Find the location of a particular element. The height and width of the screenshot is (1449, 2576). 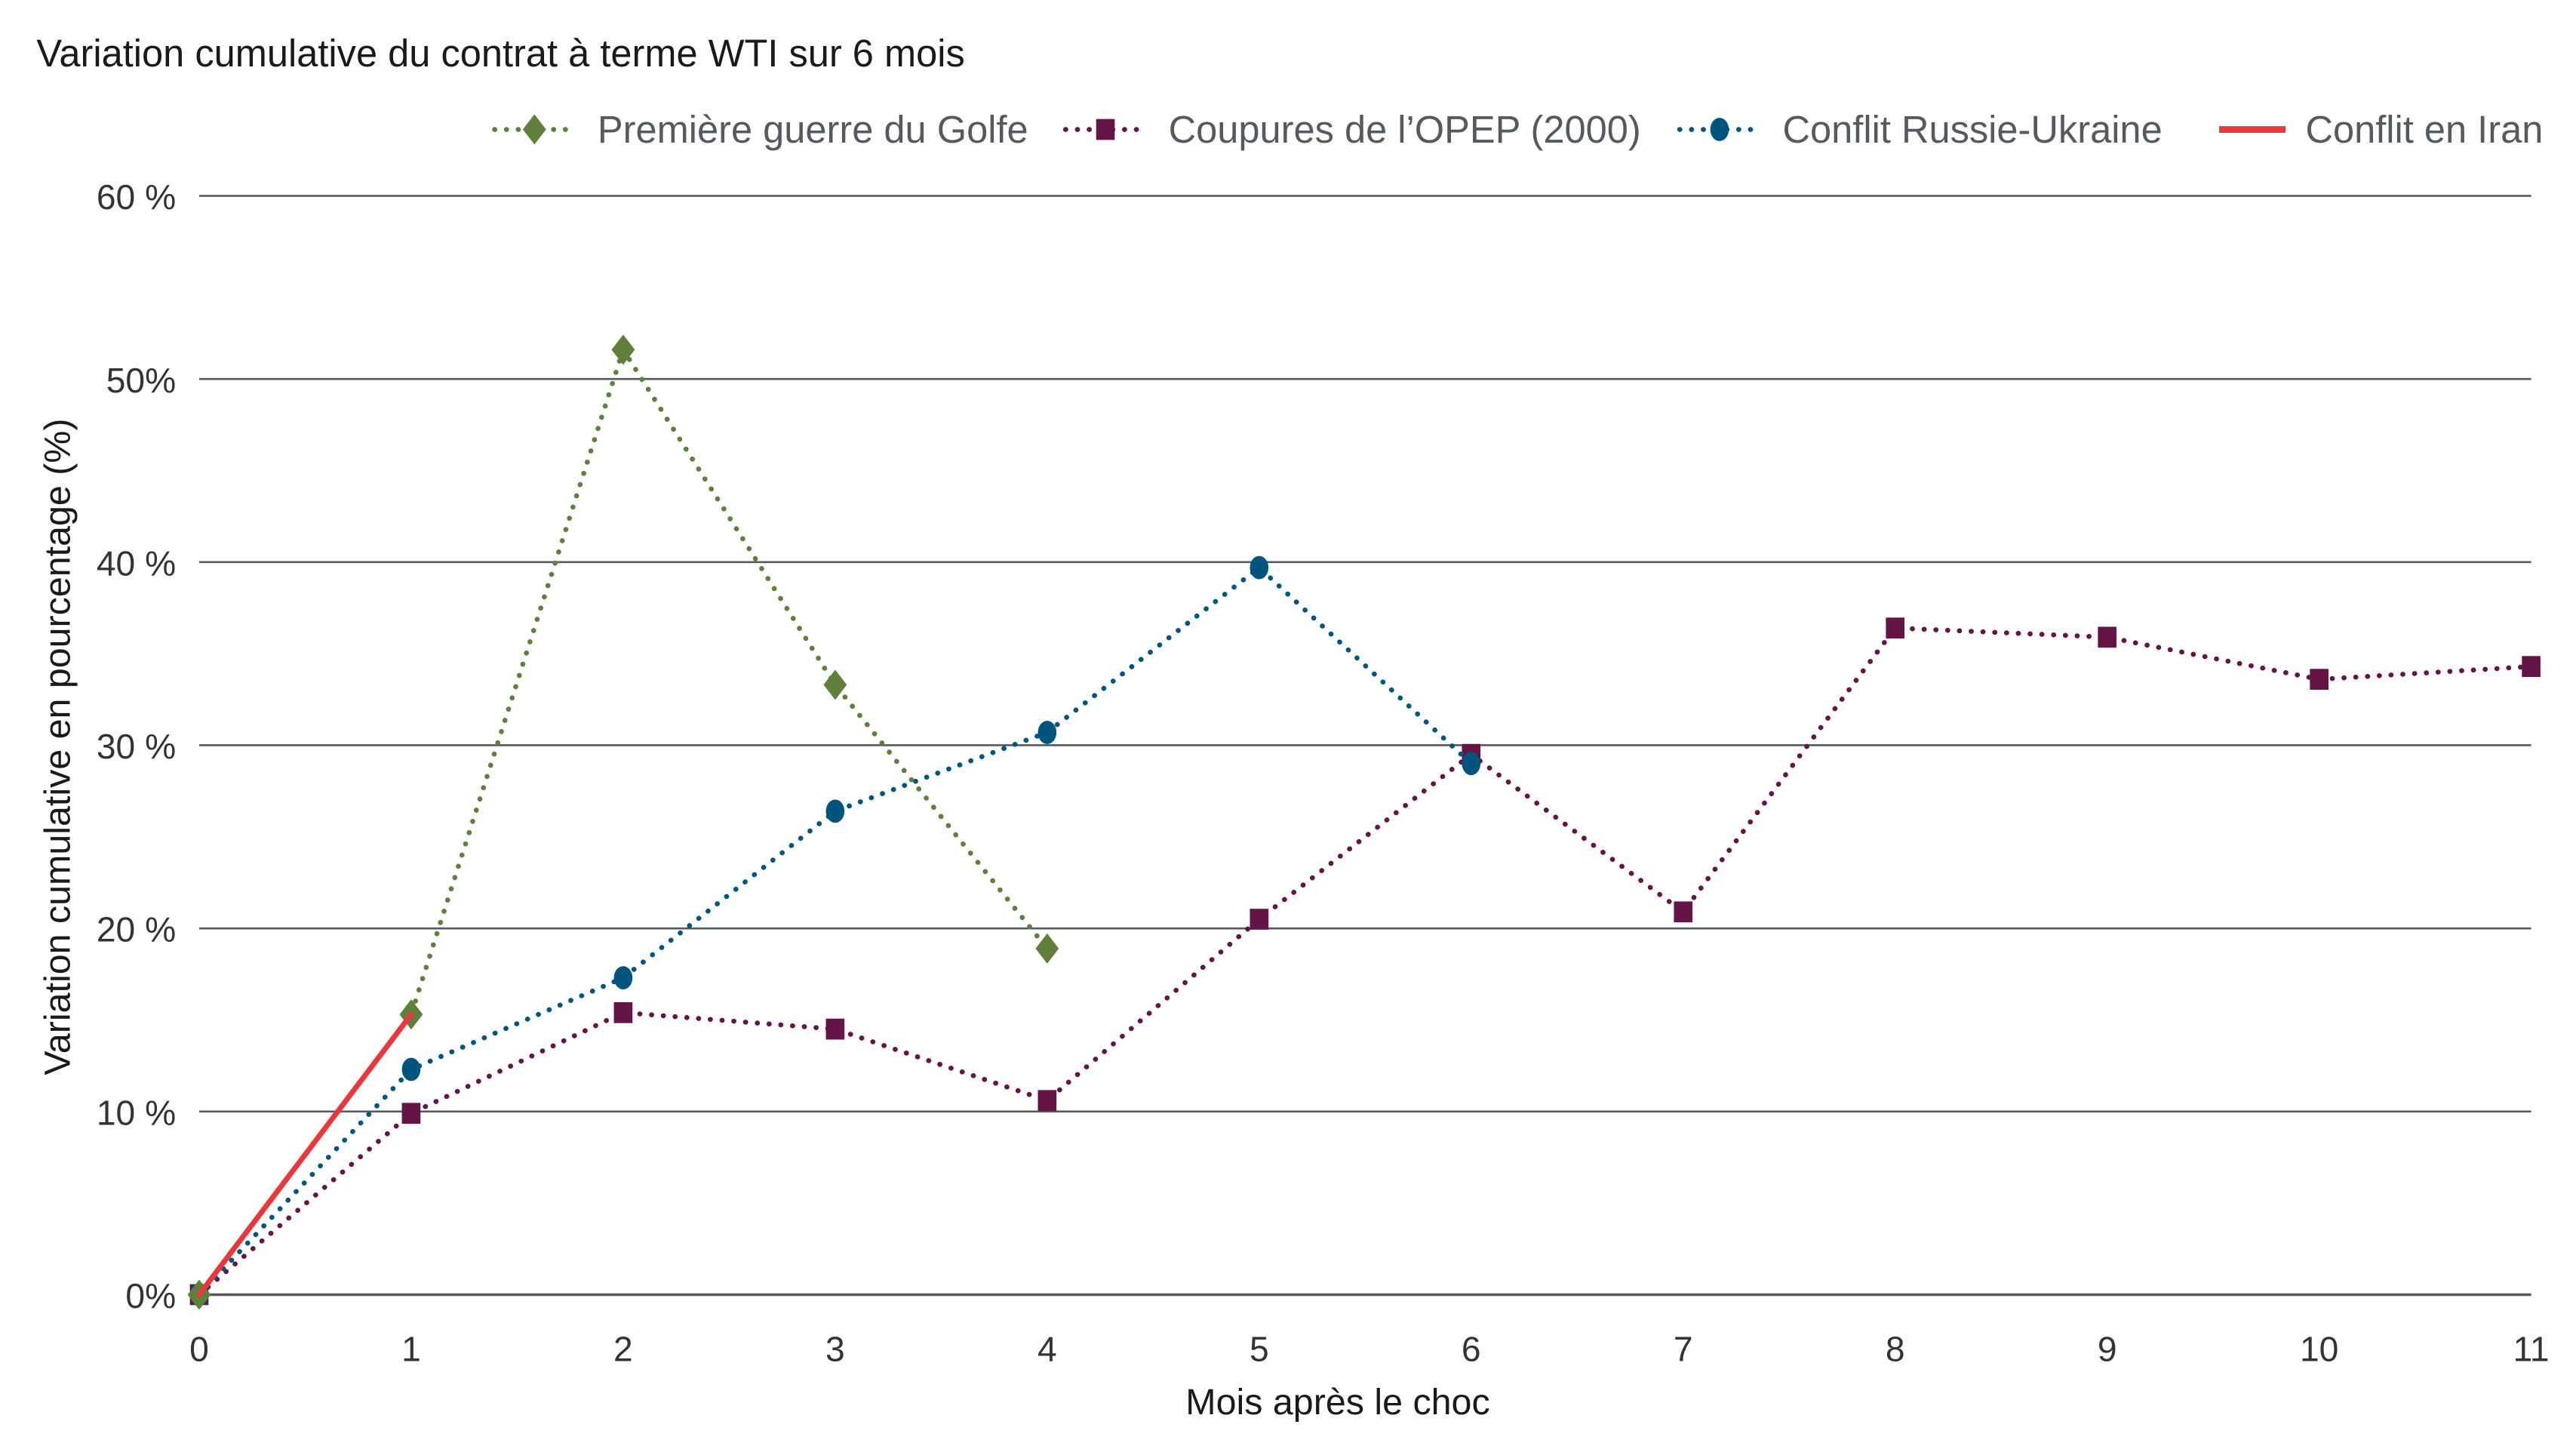

y-tick-label: 60 % is located at coordinates (136, 197).